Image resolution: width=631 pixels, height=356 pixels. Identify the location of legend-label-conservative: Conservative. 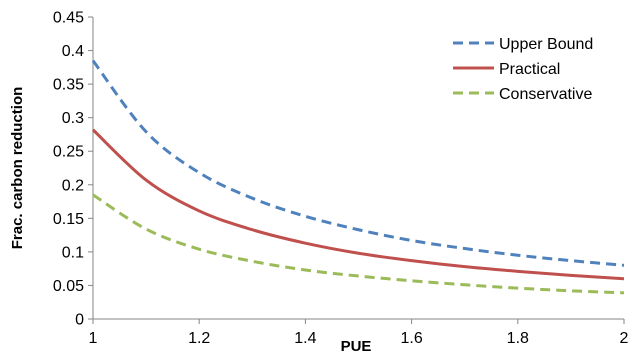
(545, 94).